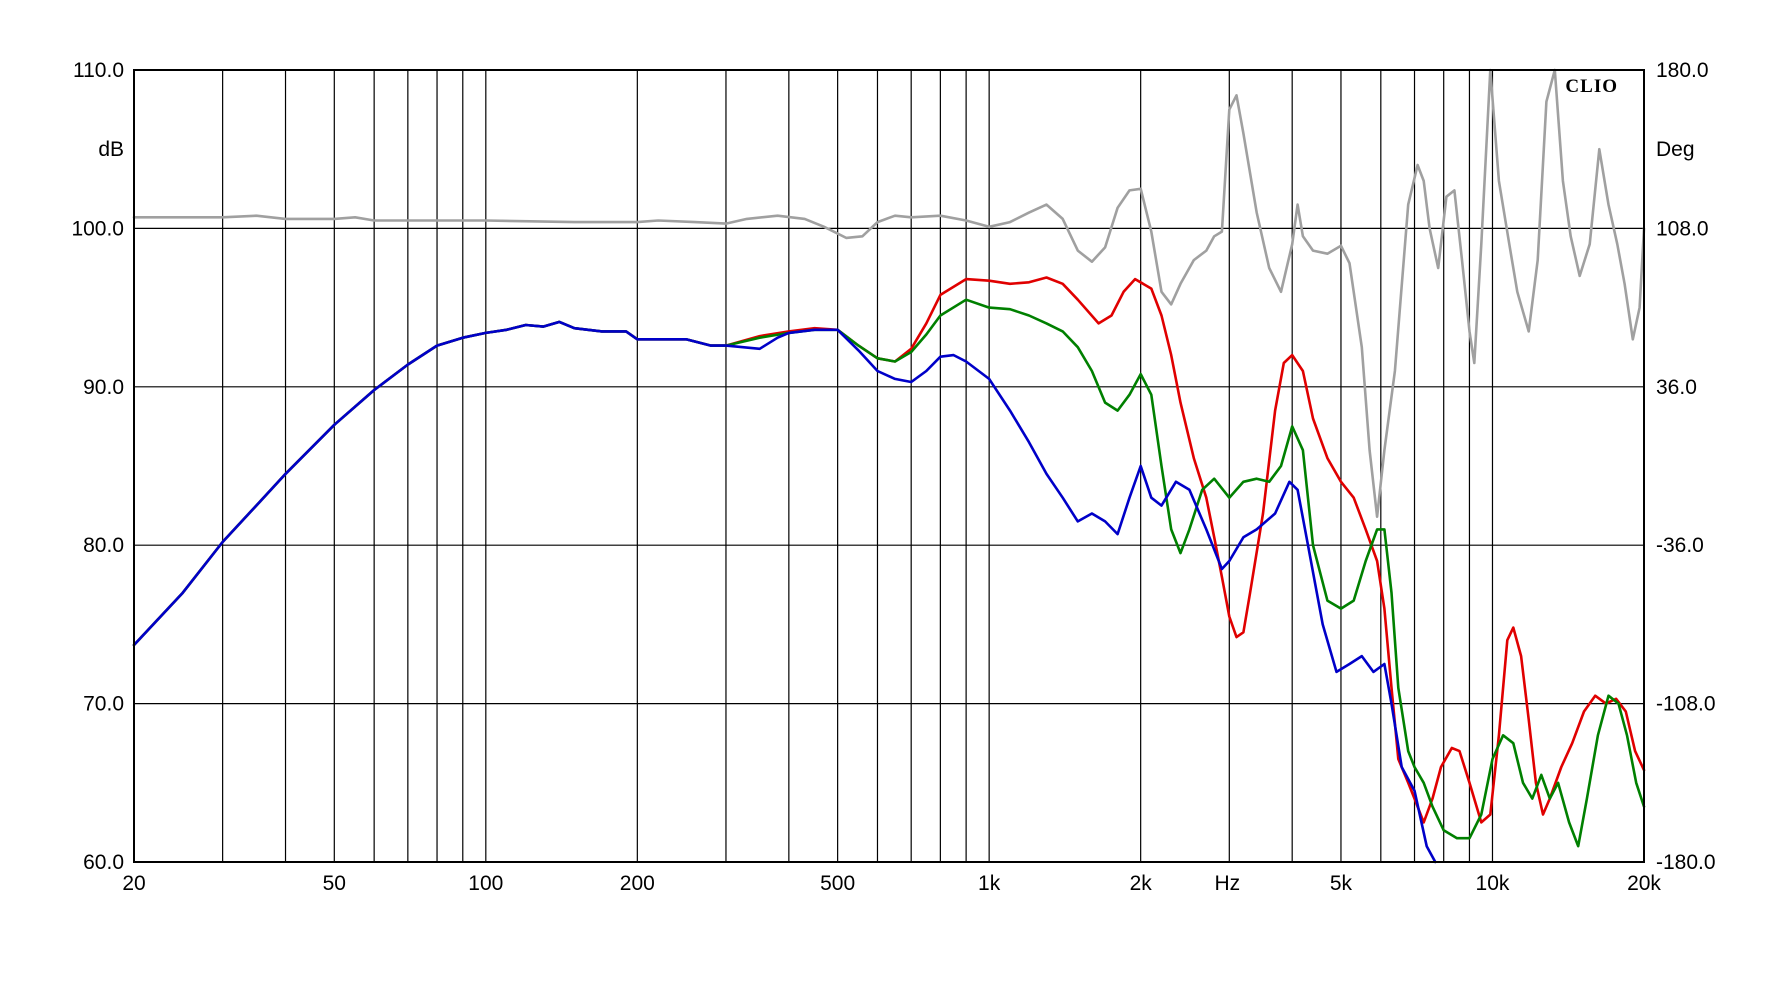  Describe the element at coordinates (103, 862) in the screenshot. I see `y-left-tick-label: 60.0` at that location.